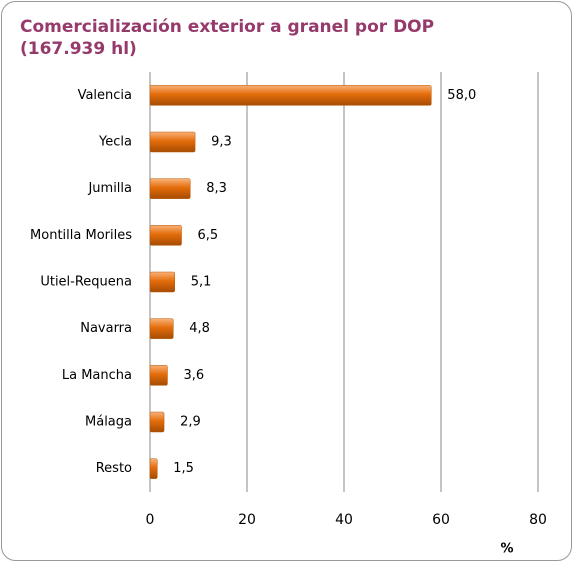  I want to click on value-label: 8,3, so click(216, 188).